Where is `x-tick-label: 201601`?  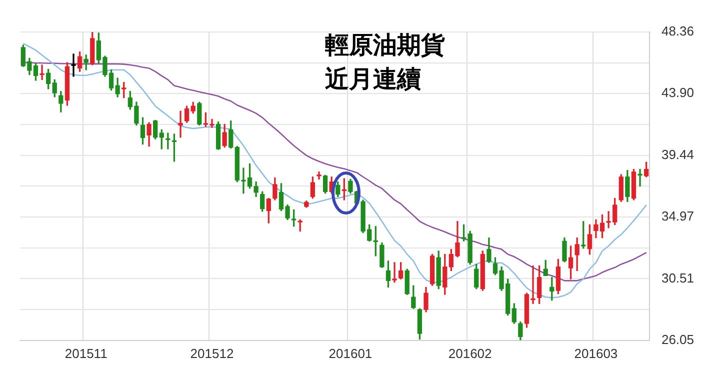 x-tick-label: 201601 is located at coordinates (350, 353).